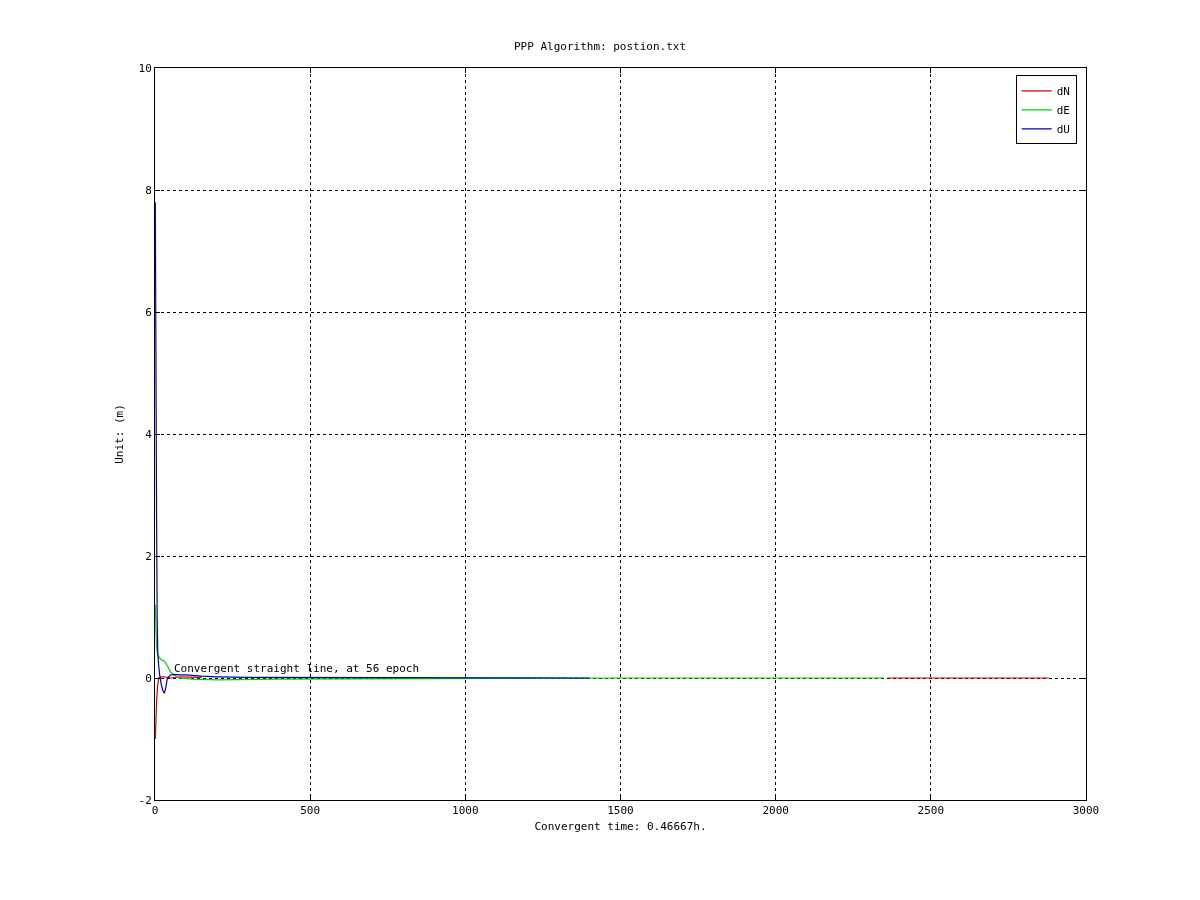  I want to click on legend-label: dU, so click(1063, 130).